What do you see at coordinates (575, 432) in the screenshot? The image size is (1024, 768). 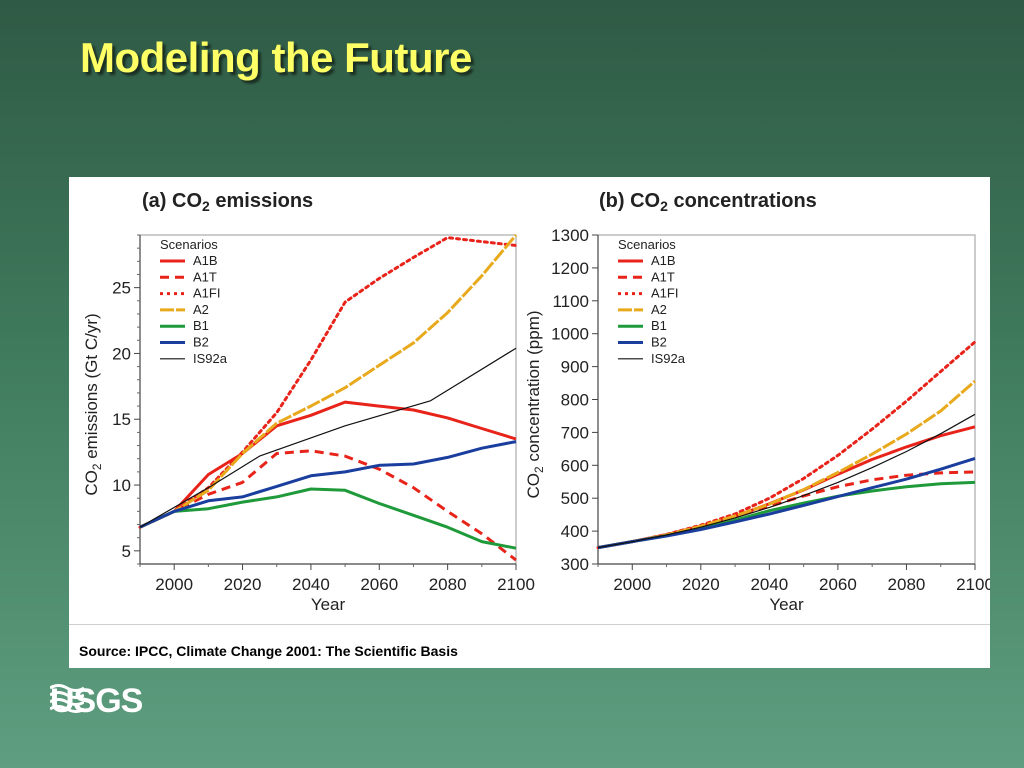 I see `y-tick-label: 700` at bounding box center [575, 432].